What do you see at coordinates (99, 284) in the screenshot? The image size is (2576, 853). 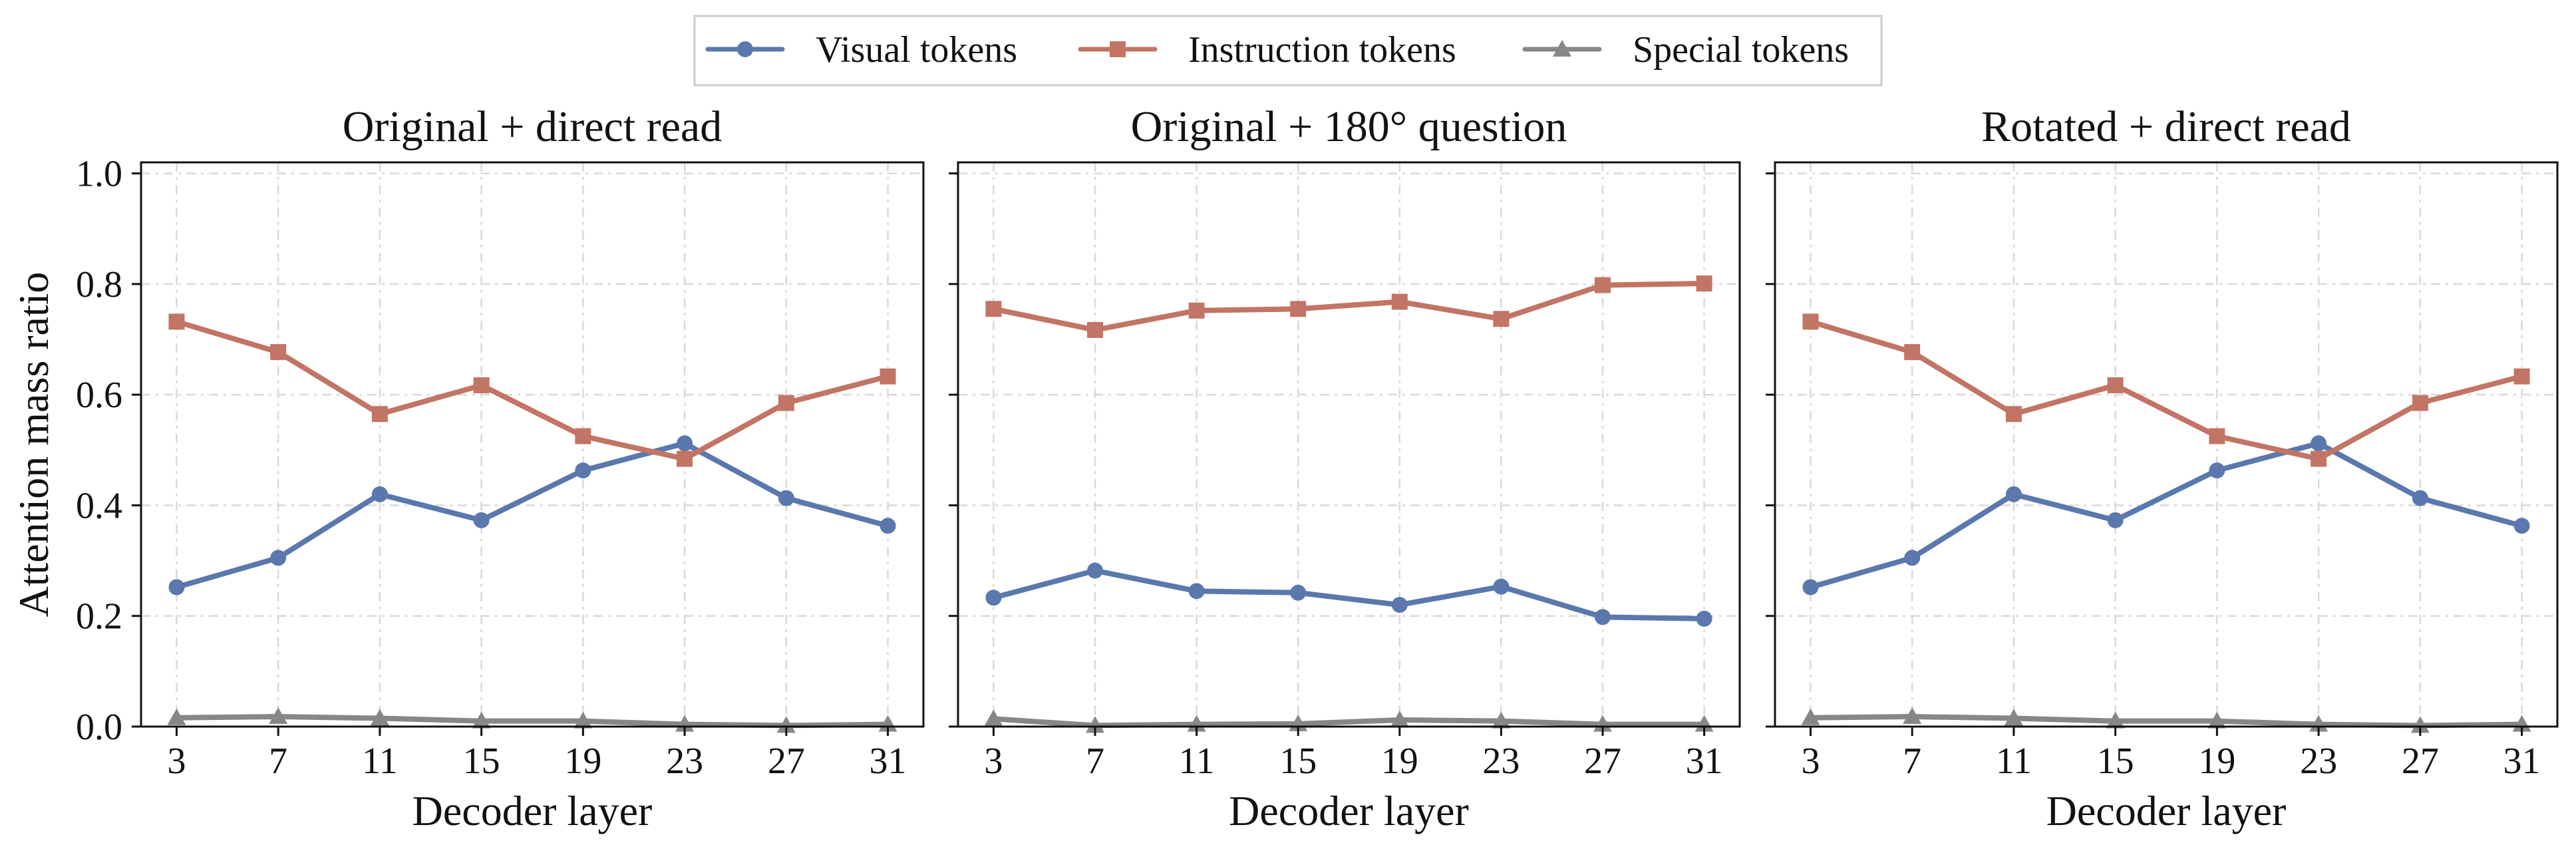 I see `y-tick-label: 0.8` at bounding box center [99, 284].